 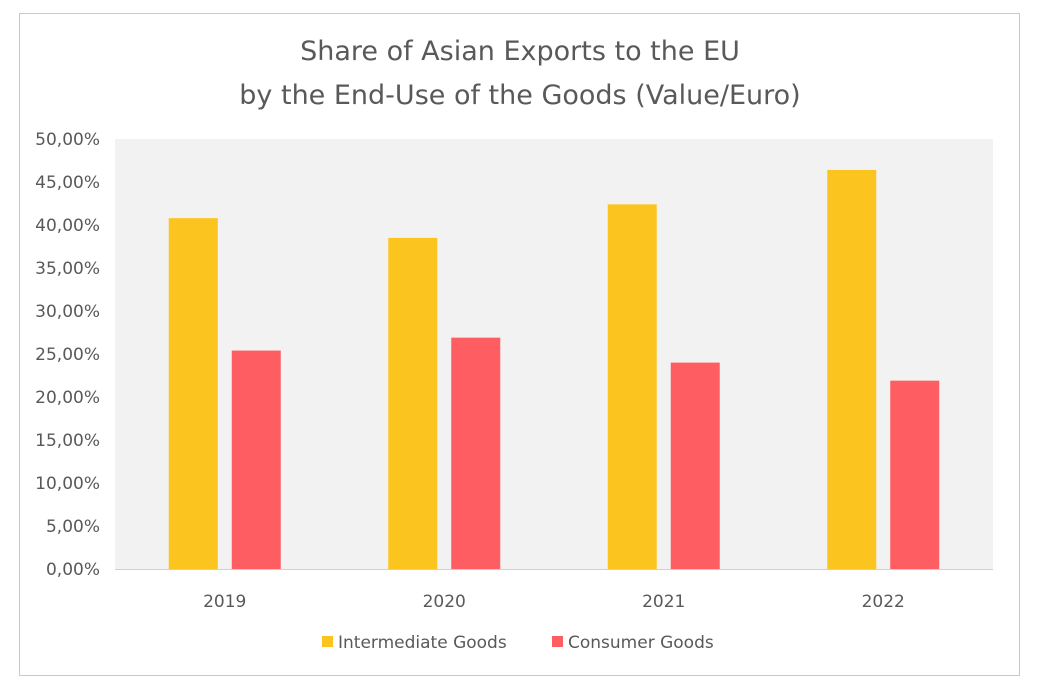 What do you see at coordinates (256, 459) in the screenshot?
I see `bar-consumer-goods-2019` at bounding box center [256, 459].